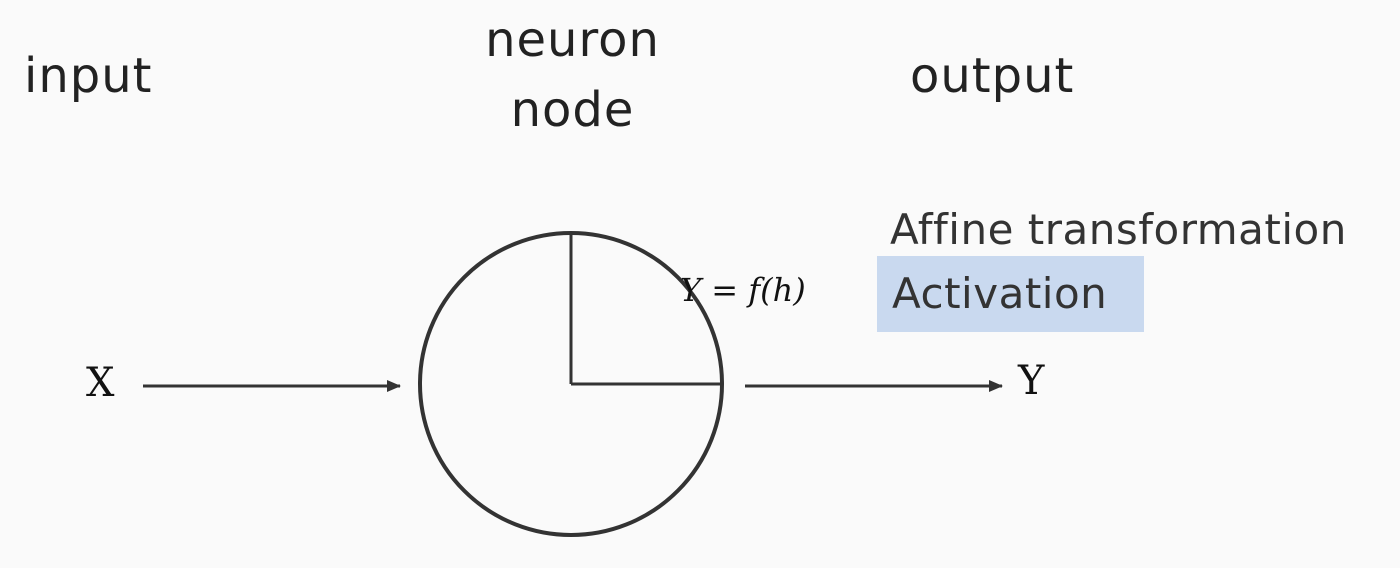 Image resolution: width=1400 pixels, height=568 pixels. What do you see at coordinates (743, 290) in the screenshot?
I see `activation-formula: Y = f(h)` at bounding box center [743, 290].